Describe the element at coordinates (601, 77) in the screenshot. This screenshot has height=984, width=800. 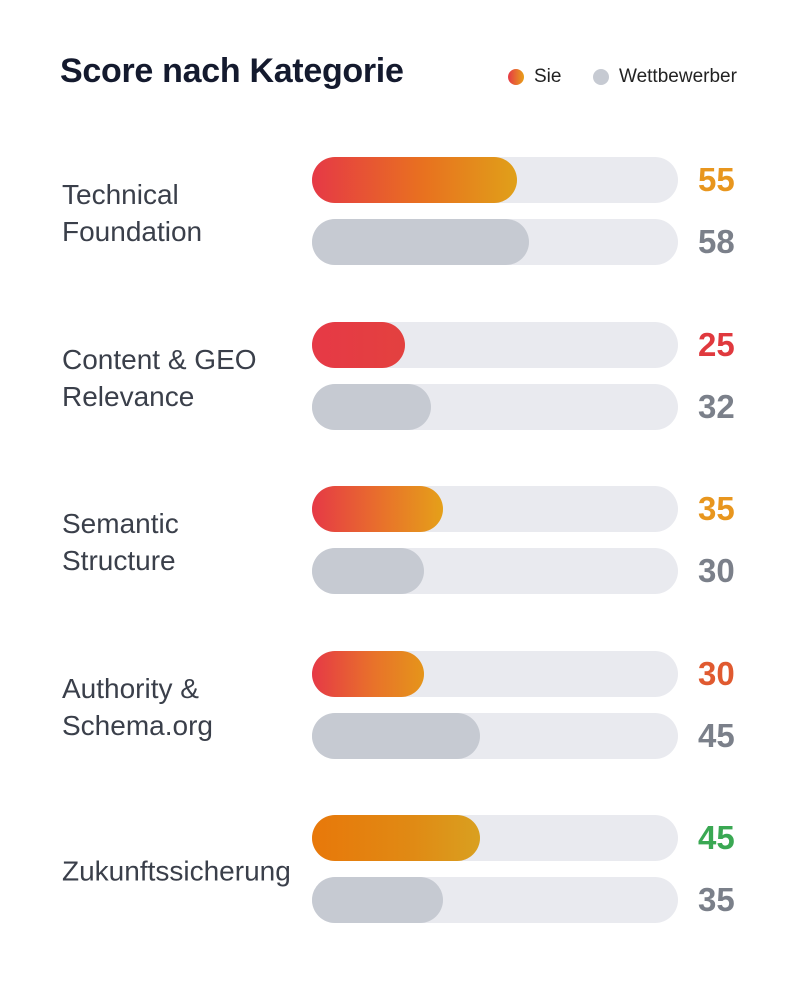
I see `legend-swatch-wettbewerber` at that location.